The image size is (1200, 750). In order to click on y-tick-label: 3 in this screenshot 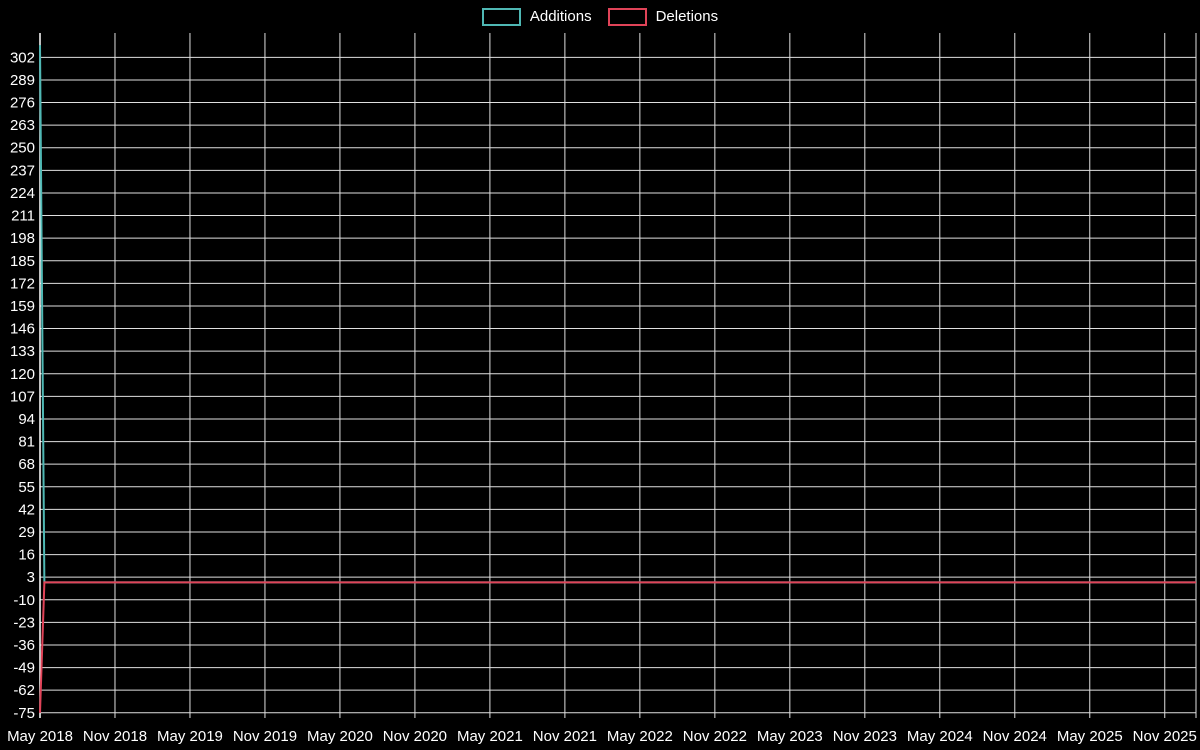, I will do `click(31, 577)`.